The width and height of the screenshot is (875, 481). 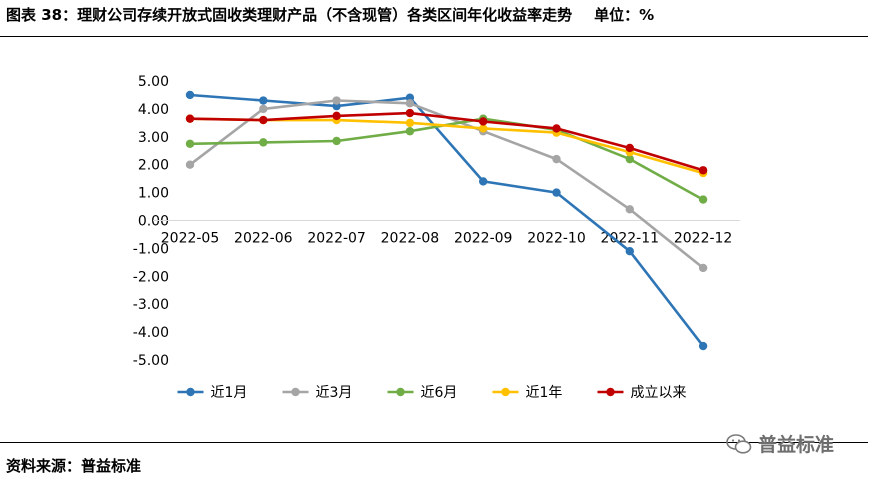 What do you see at coordinates (153, 222) in the screenshot?
I see `y-tick-label: 0.00` at bounding box center [153, 222].